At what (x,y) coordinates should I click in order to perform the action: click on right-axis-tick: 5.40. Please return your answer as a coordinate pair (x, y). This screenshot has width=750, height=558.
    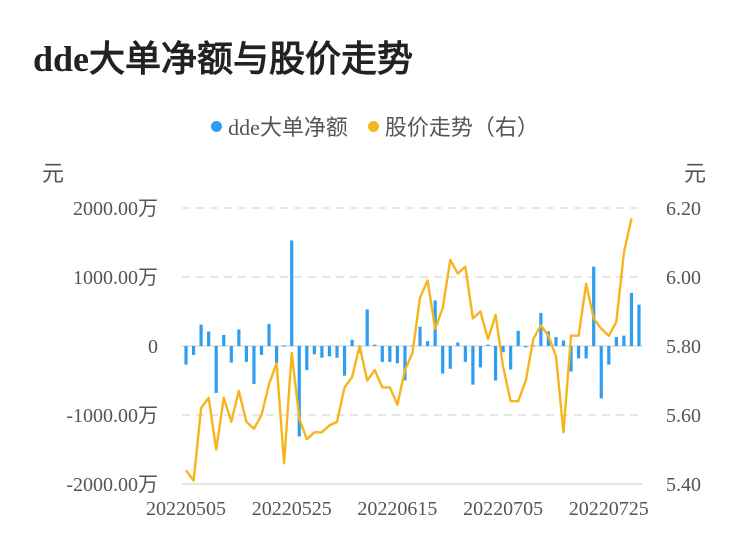
    Looking at the image, I should click on (683, 485).